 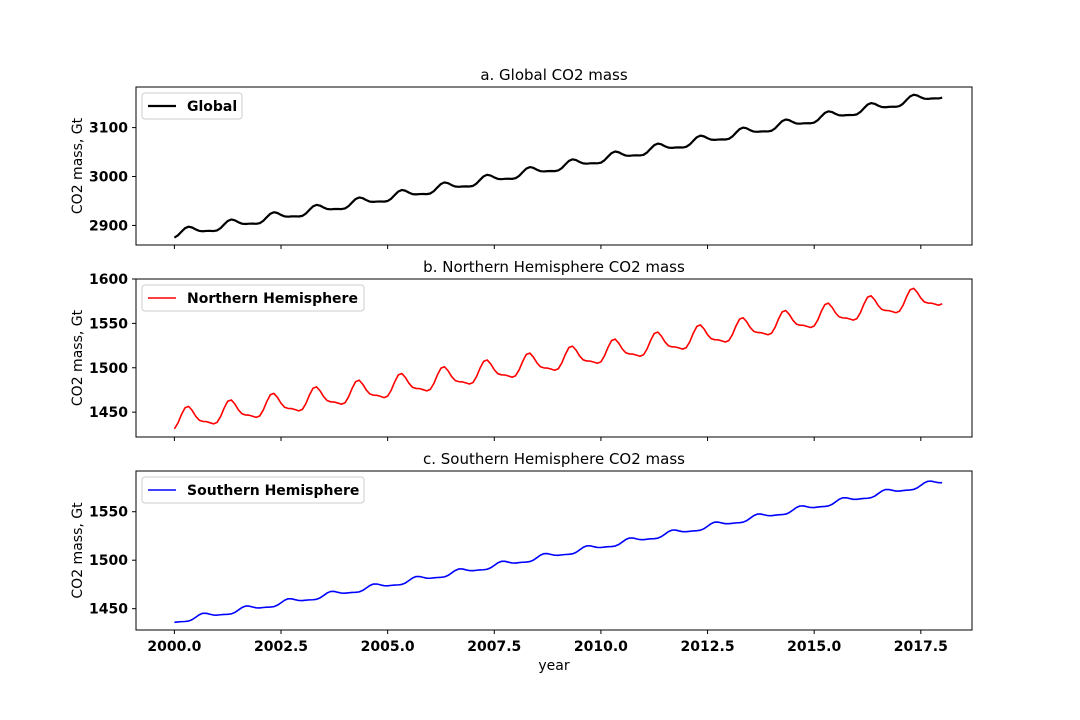 What do you see at coordinates (554, 459) in the screenshot?
I see `chart-title: c. Southern Hemisphere CO2 mass` at bounding box center [554, 459].